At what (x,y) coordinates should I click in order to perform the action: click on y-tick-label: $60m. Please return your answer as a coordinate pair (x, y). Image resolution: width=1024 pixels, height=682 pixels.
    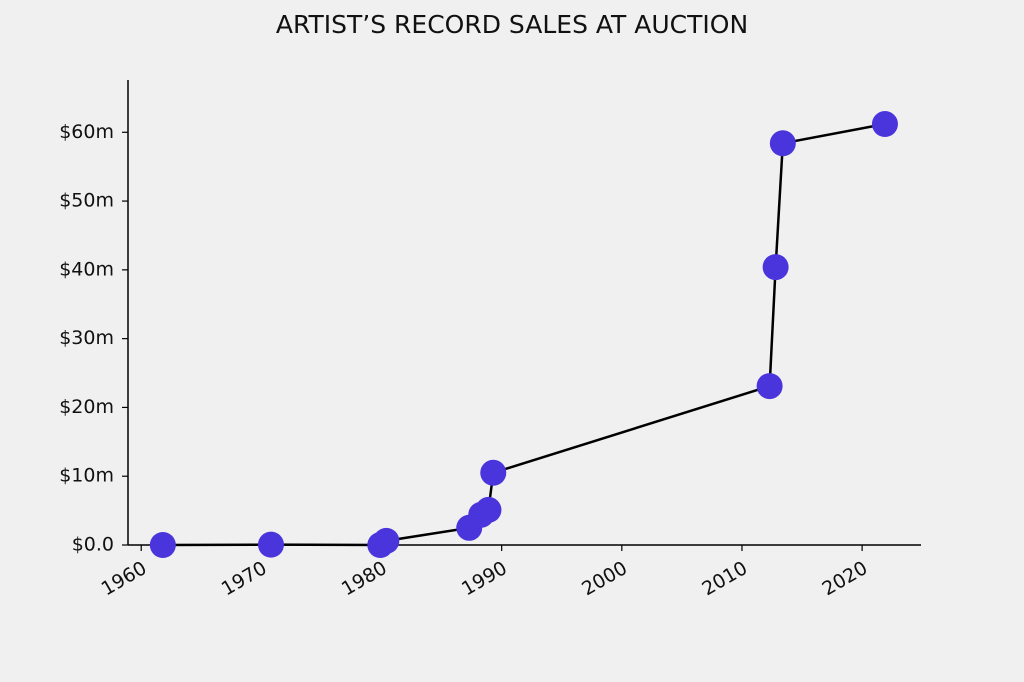
    Looking at the image, I should click on (86, 132).